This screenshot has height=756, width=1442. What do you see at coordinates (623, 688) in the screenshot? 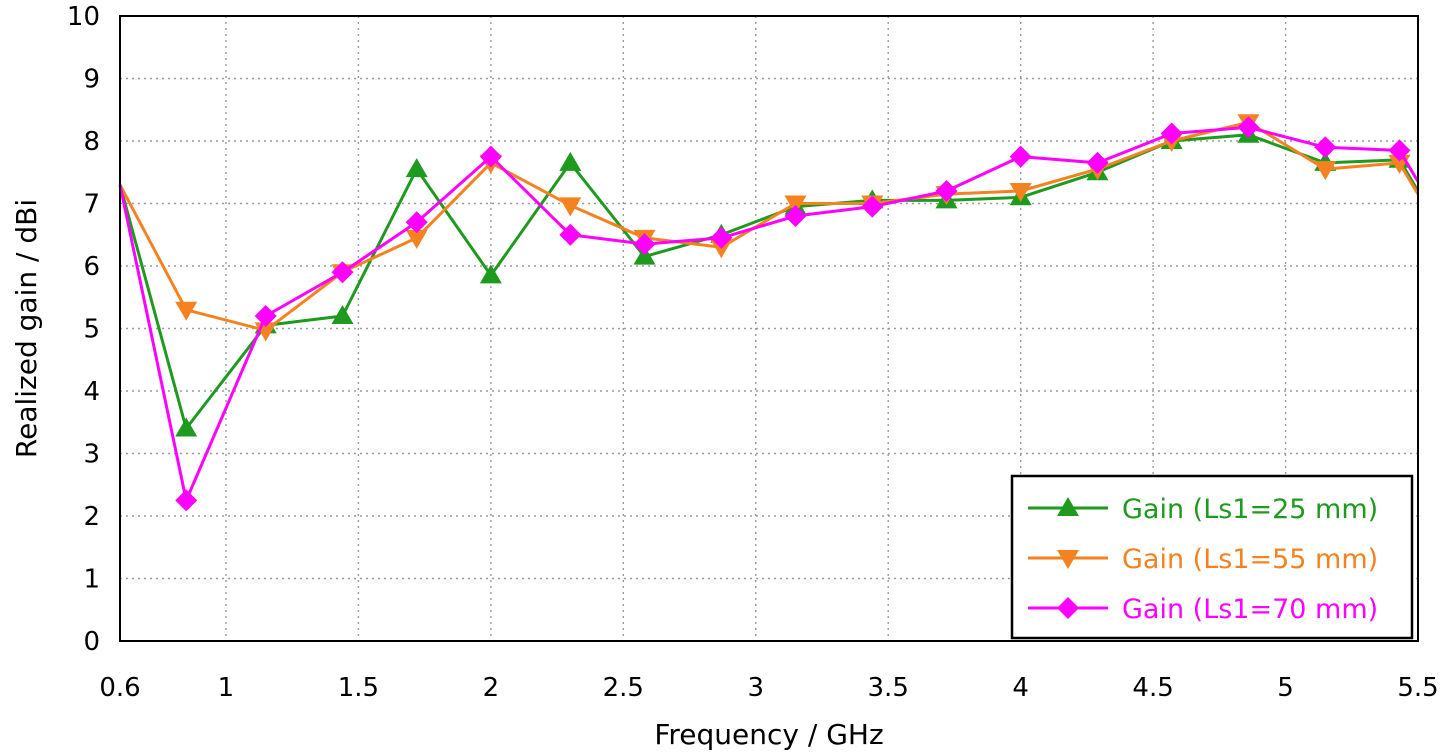
I see `x-tick-label: 2.5` at bounding box center [623, 688].